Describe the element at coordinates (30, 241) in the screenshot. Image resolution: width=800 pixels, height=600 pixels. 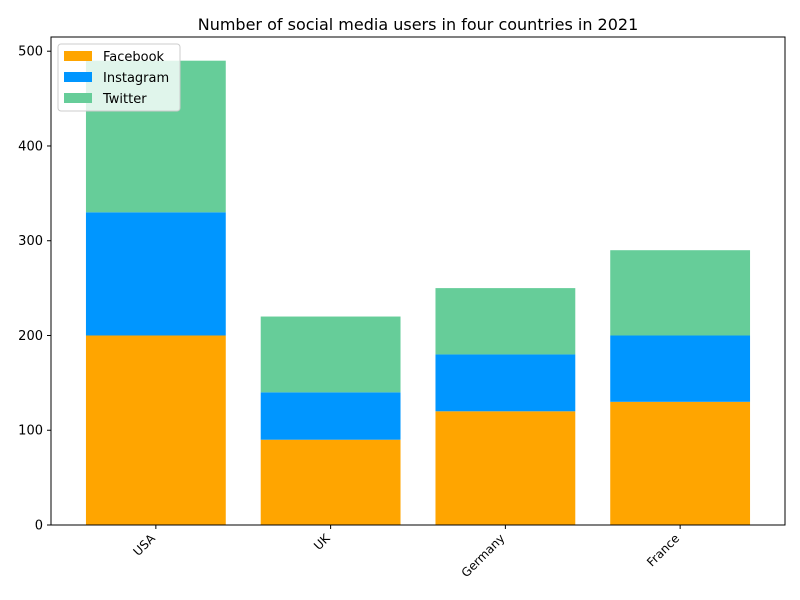
I see `y-tick-label: 300` at that location.